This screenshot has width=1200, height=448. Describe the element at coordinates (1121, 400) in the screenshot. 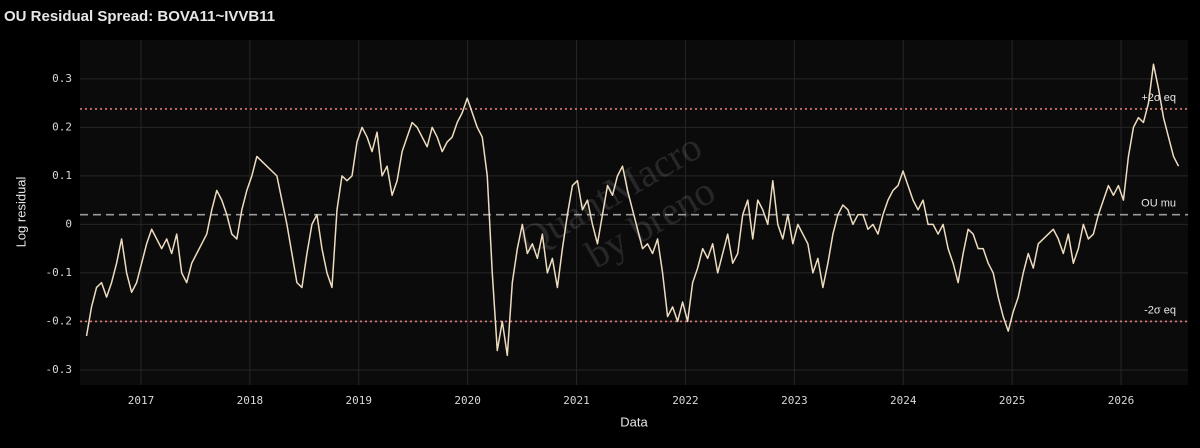

I see `x-tick-label: 2026` at that location.